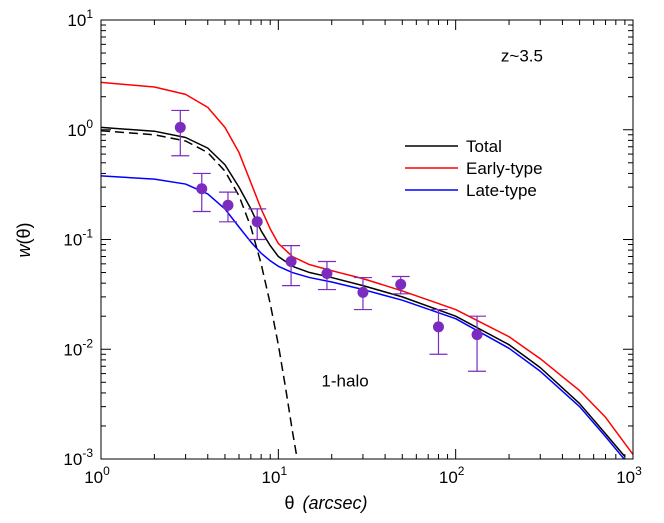 The image size is (664, 523). Describe the element at coordinates (461, 471) in the screenshot. I see `tick-label-exponent: 2` at that location.